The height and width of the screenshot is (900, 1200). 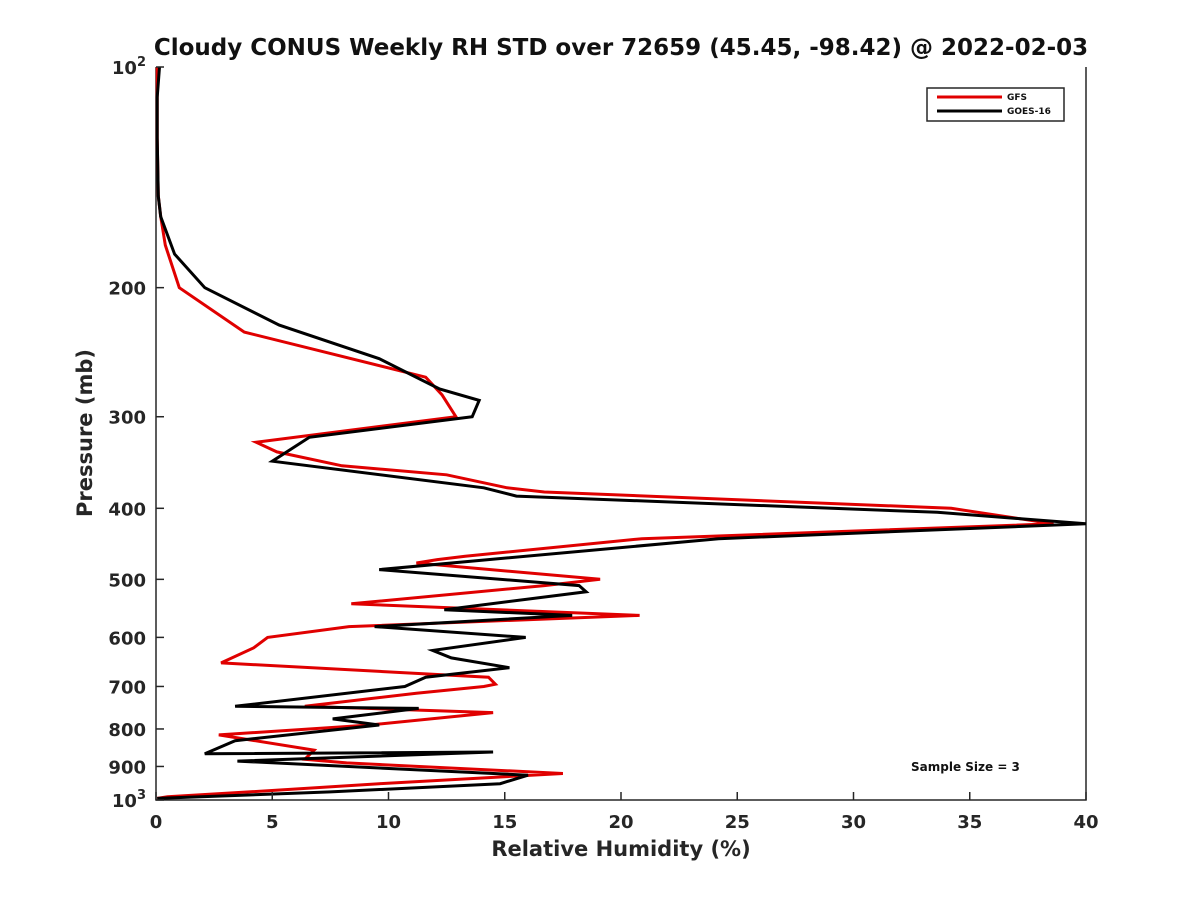 I want to click on x-tick-label: 35, so click(x=969, y=822).